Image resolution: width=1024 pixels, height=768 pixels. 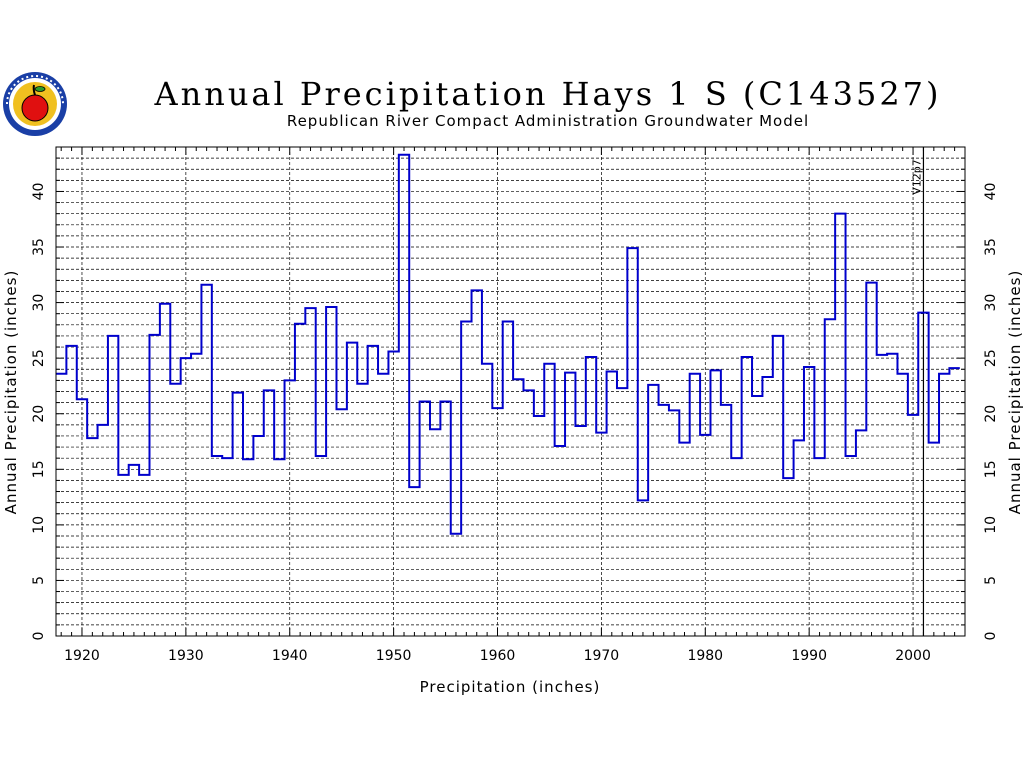 What do you see at coordinates (991, 303) in the screenshot?
I see `y-tick-label-right: 30` at bounding box center [991, 303].